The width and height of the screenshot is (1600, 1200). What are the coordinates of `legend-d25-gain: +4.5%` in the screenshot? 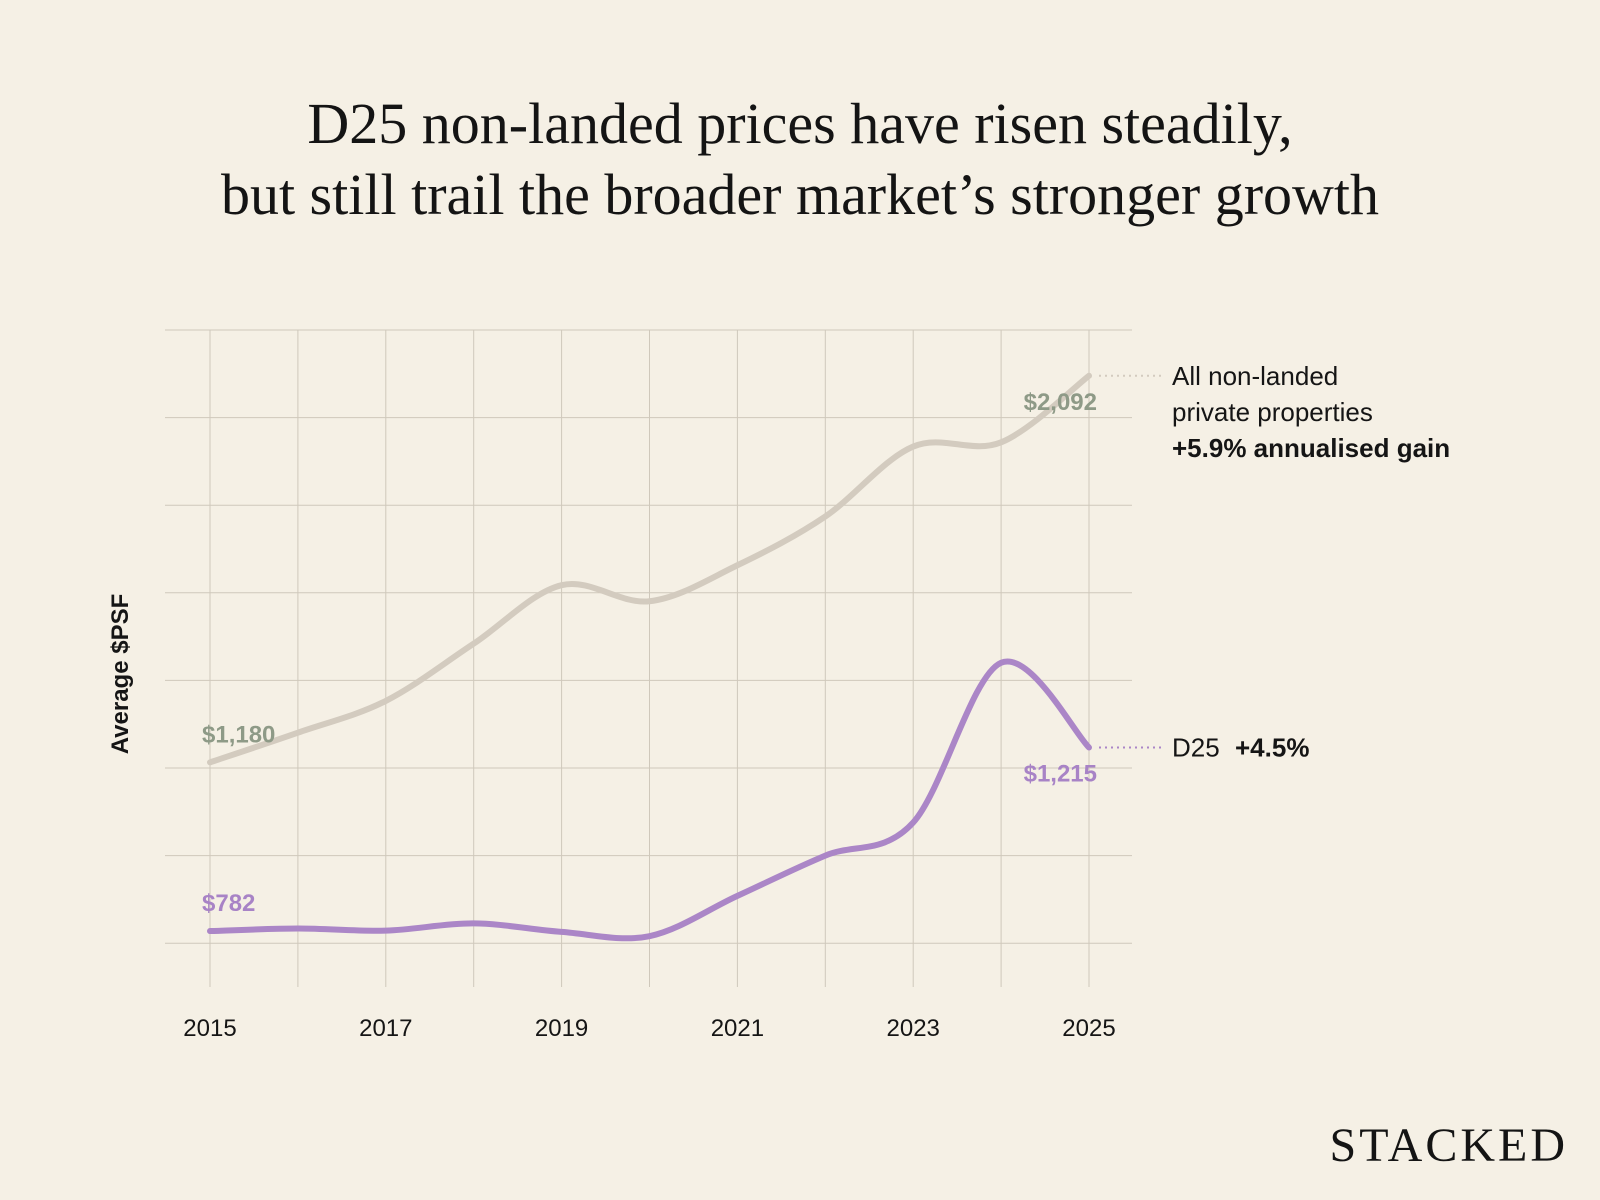 It's located at (1272, 748).